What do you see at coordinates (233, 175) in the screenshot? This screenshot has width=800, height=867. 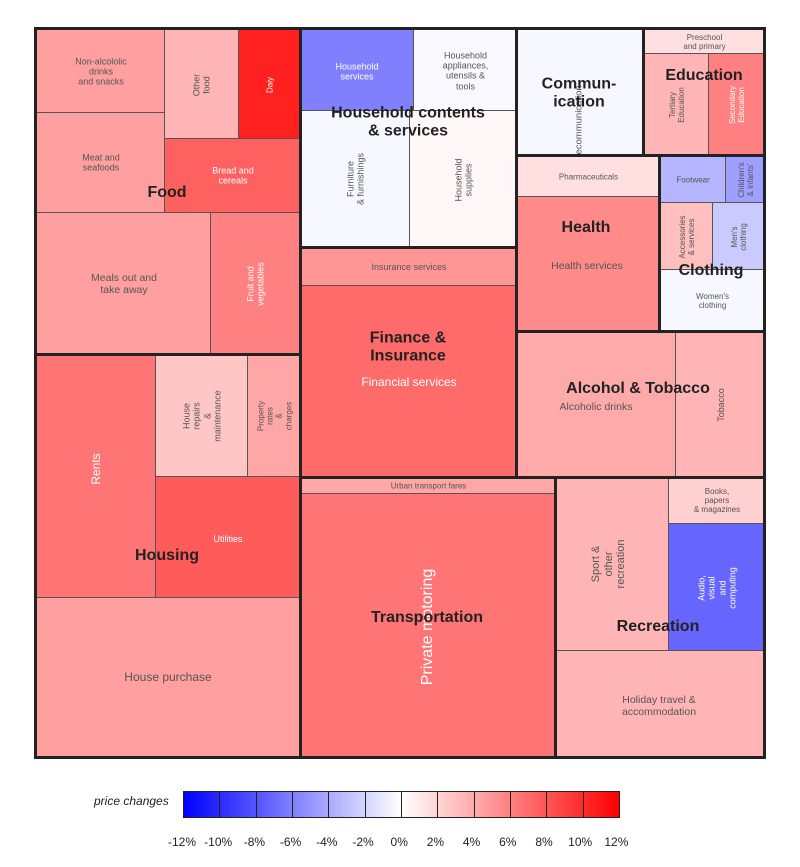 I see `cell-label: Bread and cereals` at bounding box center [233, 175].